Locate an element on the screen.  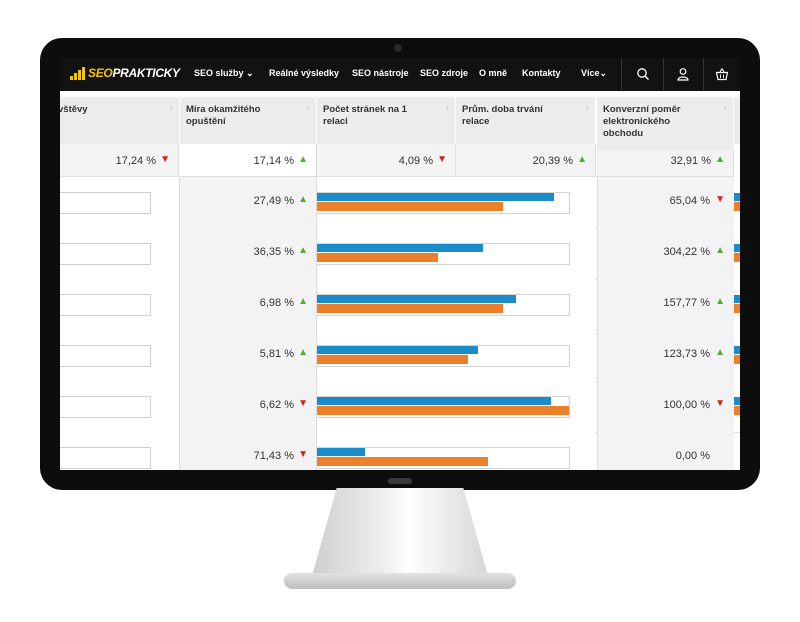
nav-item-seo-nastroje: SEO nástroje is located at coordinates (380, 73).